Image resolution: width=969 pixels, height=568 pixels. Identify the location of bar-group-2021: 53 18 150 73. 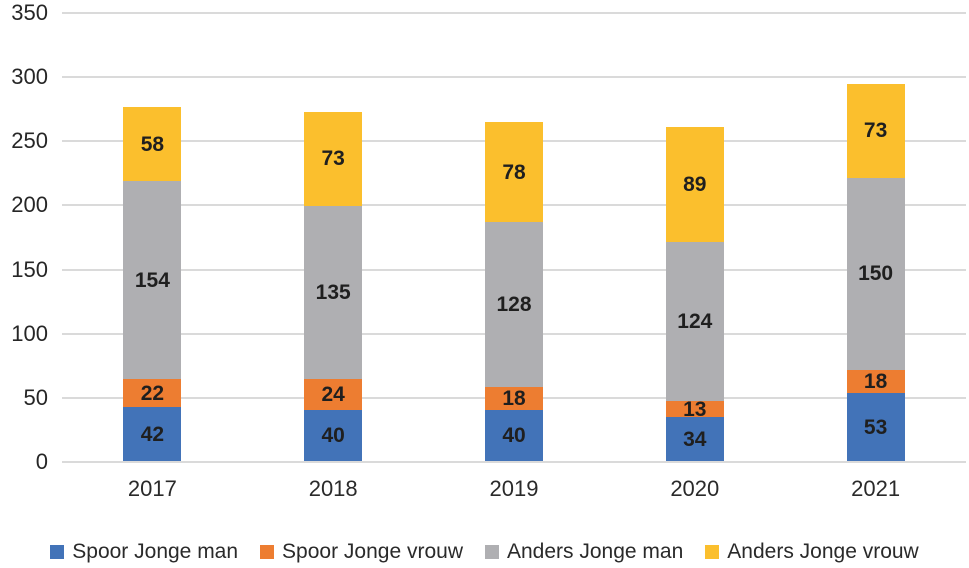
(875, 272).